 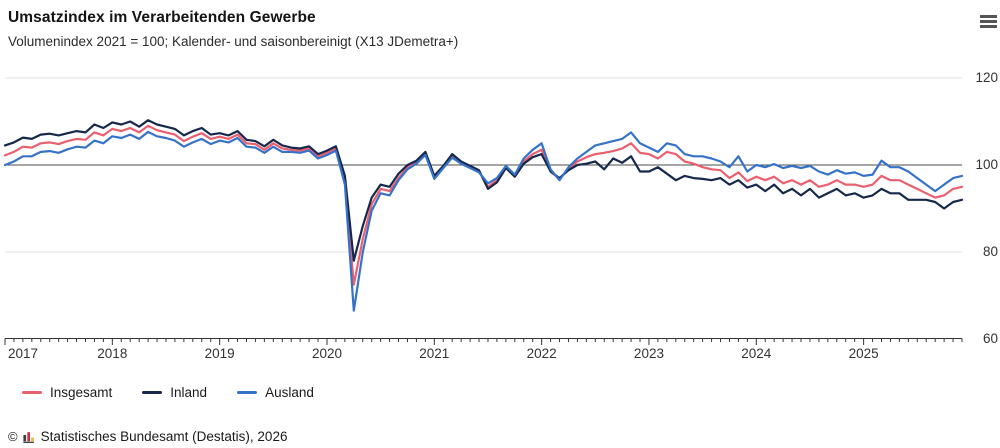 I want to click on legend: Insgesamt Inland Ausland, so click(x=168, y=392).